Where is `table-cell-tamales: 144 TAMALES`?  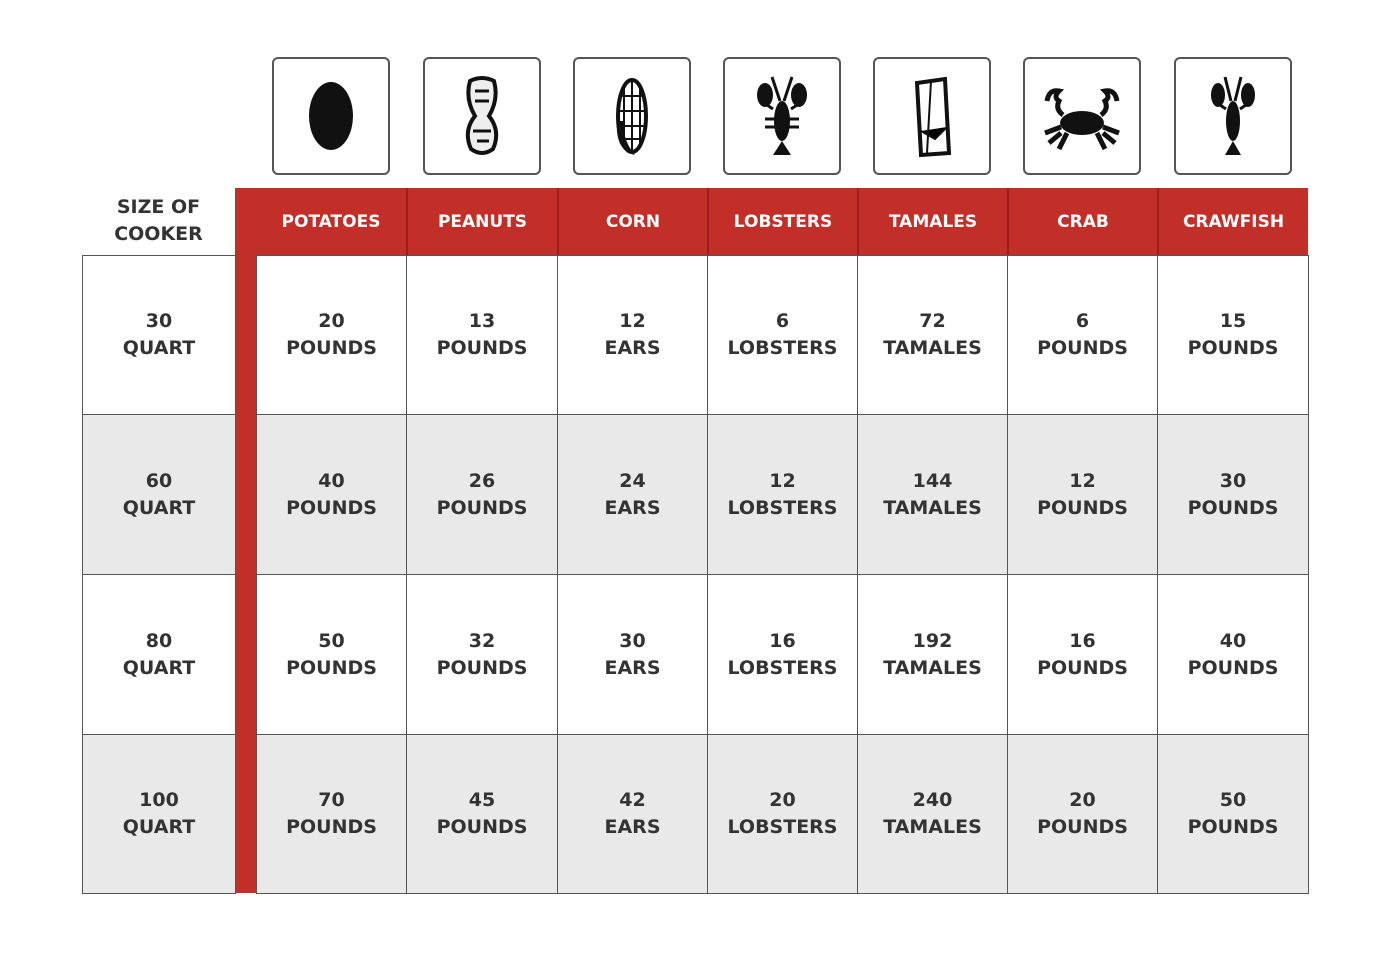 table-cell-tamales: 144 TAMALES is located at coordinates (932, 494).